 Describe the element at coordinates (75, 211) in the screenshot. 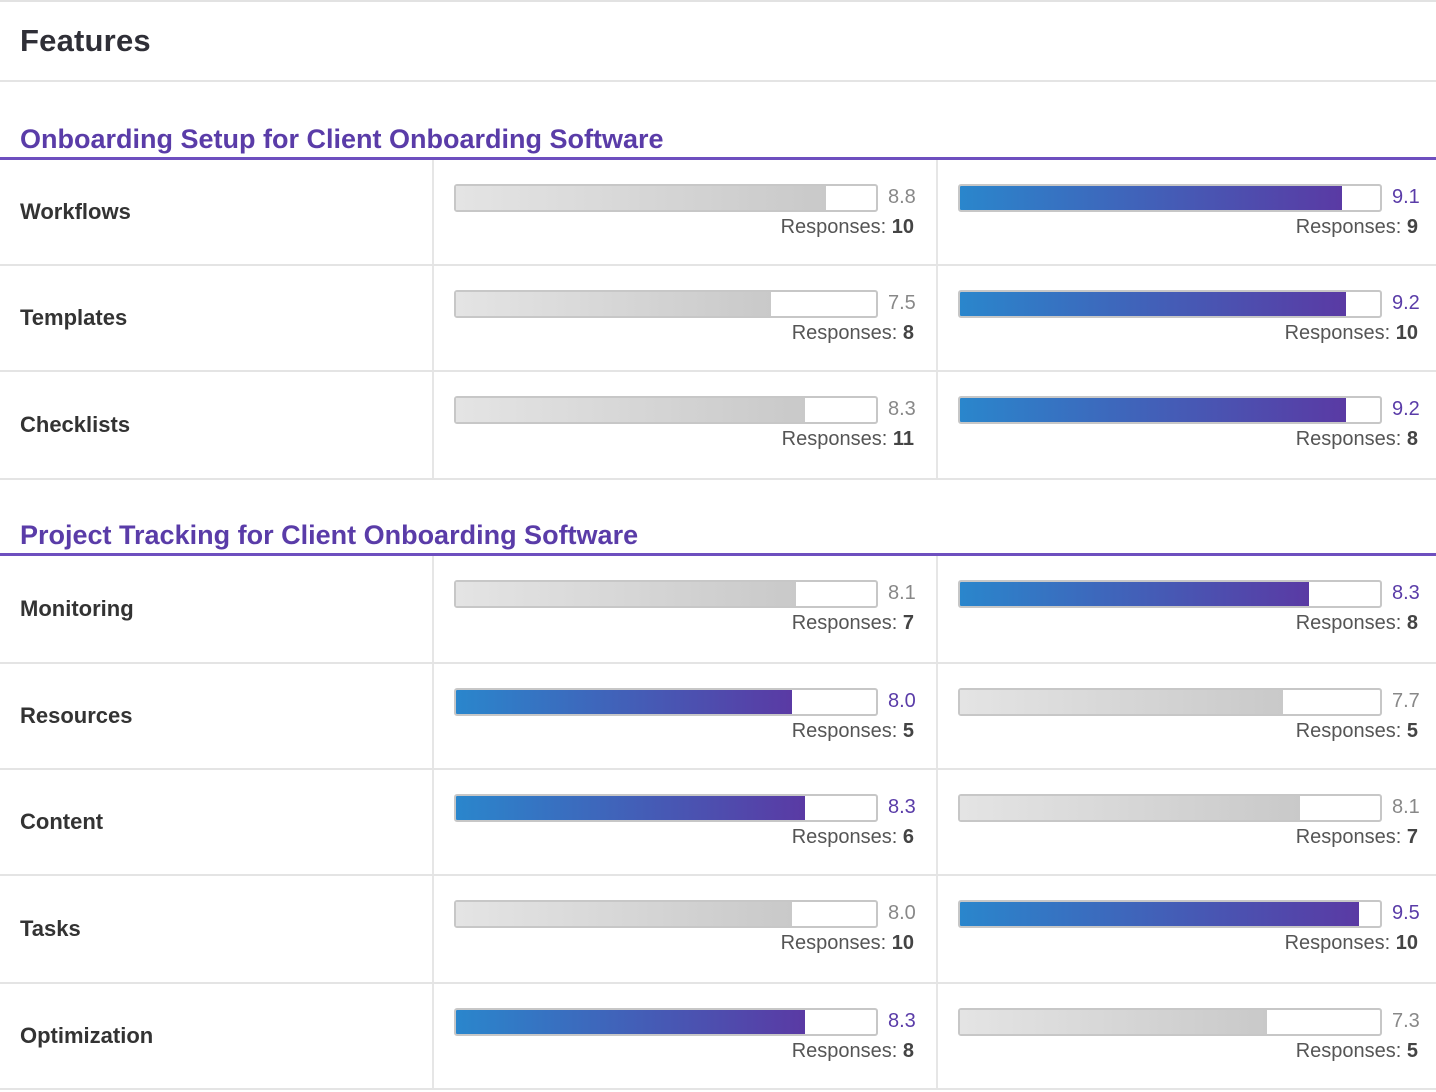

I see `feature-label: Workflows` at that location.